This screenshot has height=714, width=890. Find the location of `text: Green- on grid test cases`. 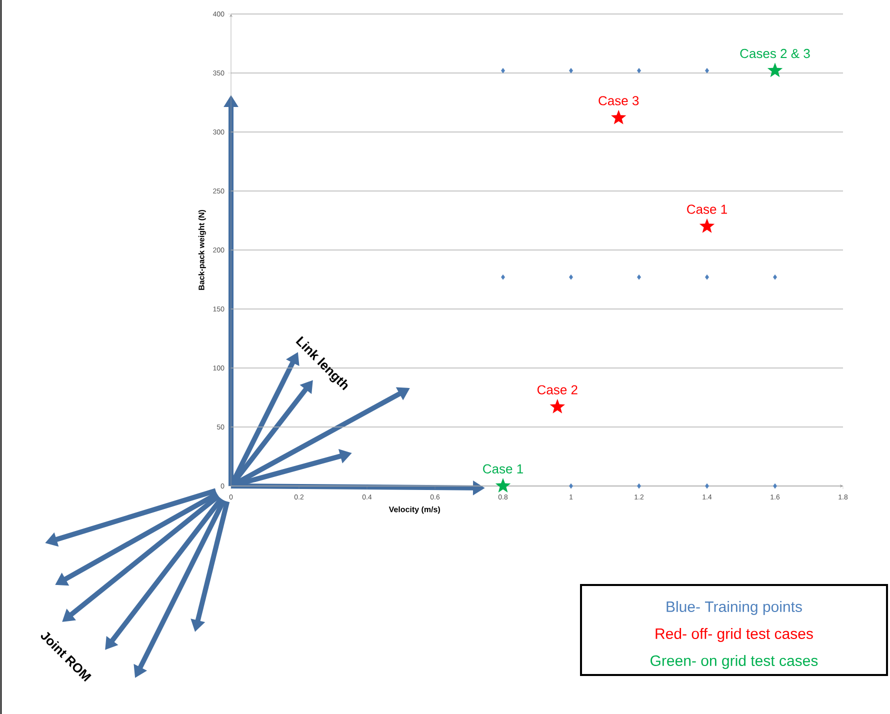

text: Green- on grid test cases is located at coordinates (734, 662).